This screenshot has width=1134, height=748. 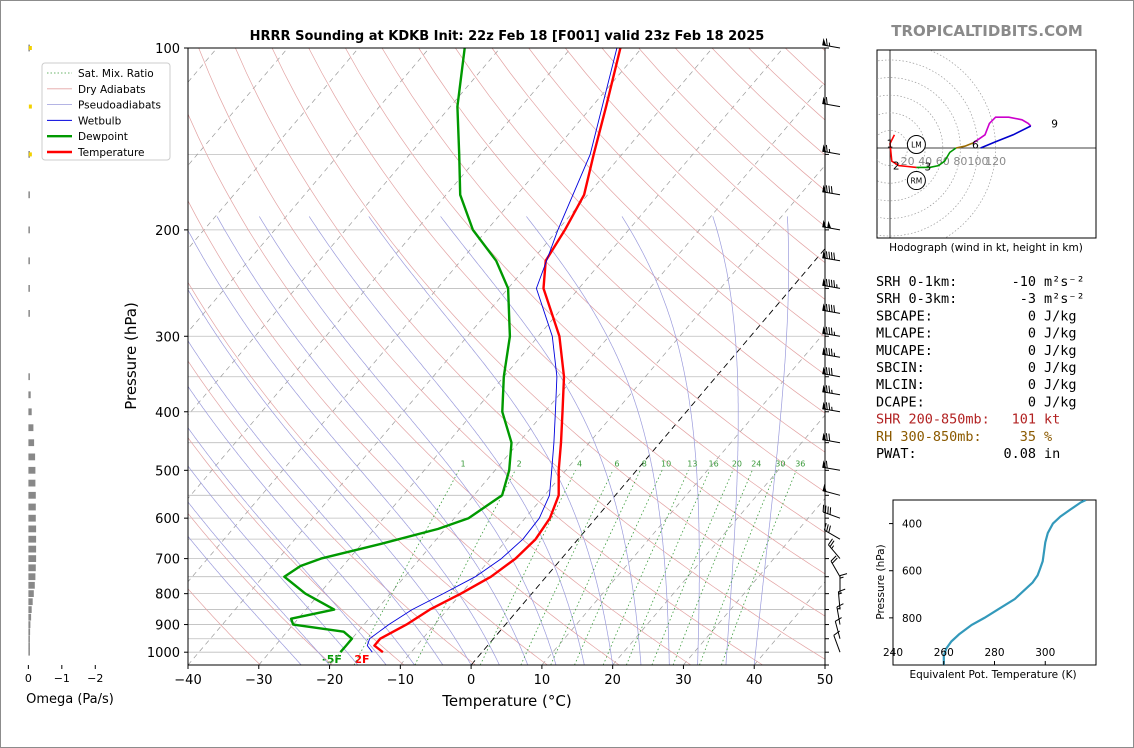 I want to click on stat-value: 101, so click(x=1024, y=420).